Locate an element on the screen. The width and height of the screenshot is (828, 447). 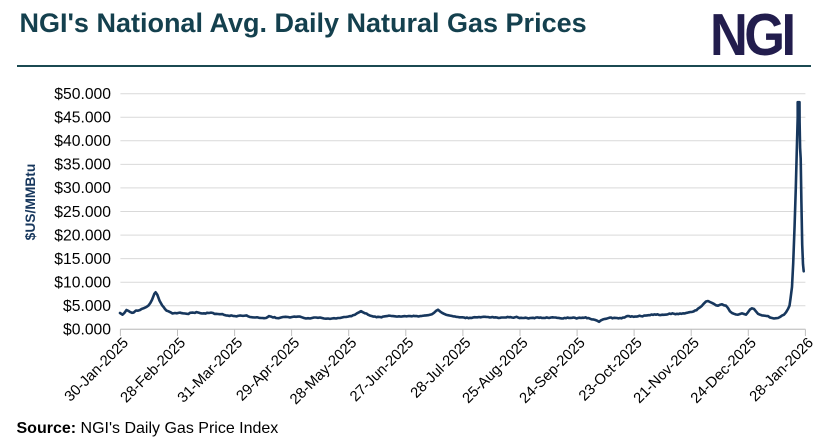
svg-text: $10.000 is located at coordinates (82, 283).